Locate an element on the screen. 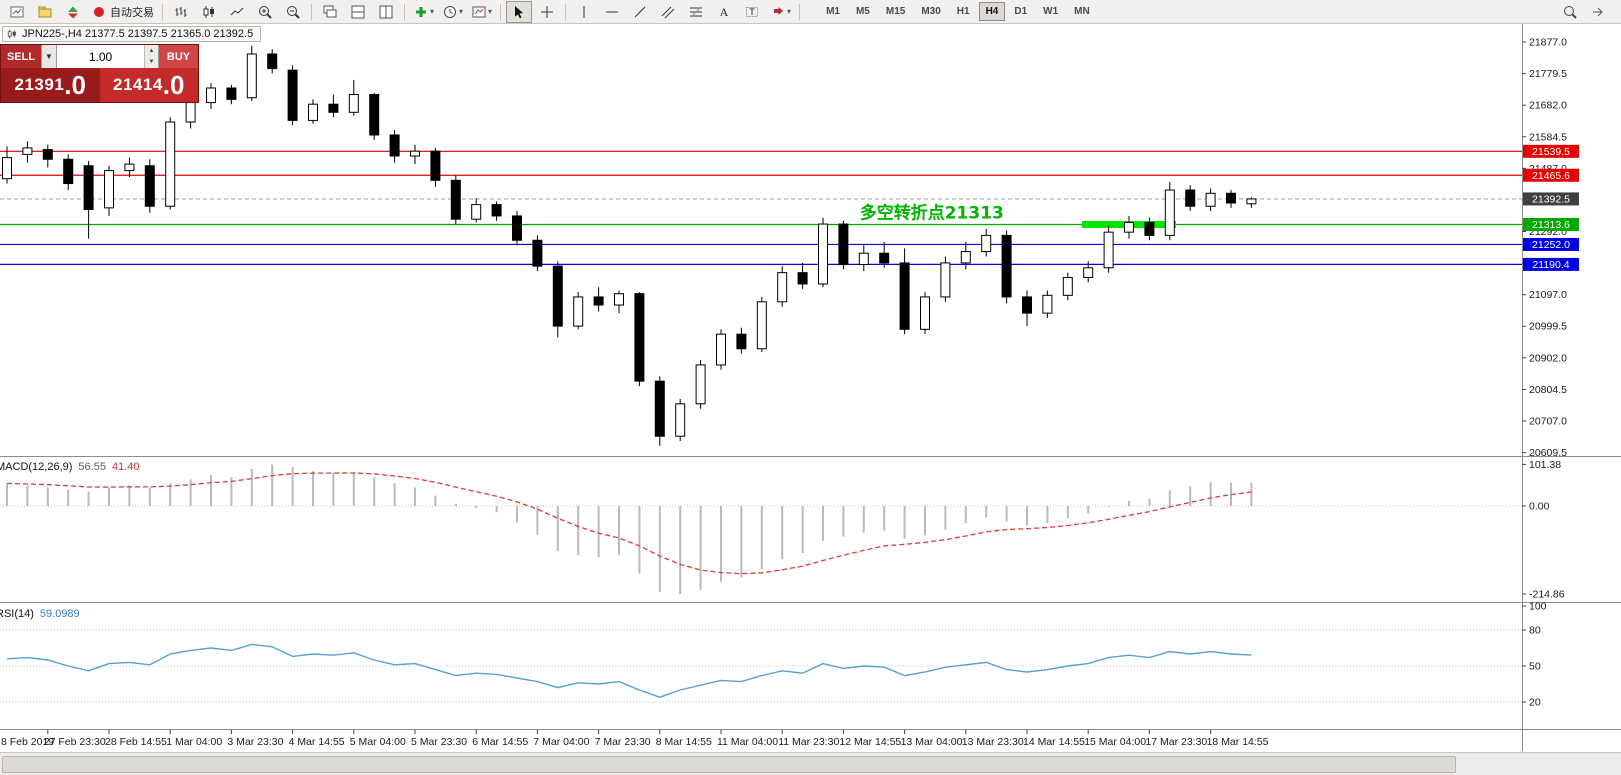 Image resolution: width=1621 pixels, height=775 pixels. chart-annotation: 多空转折点21313 is located at coordinates (932, 213).